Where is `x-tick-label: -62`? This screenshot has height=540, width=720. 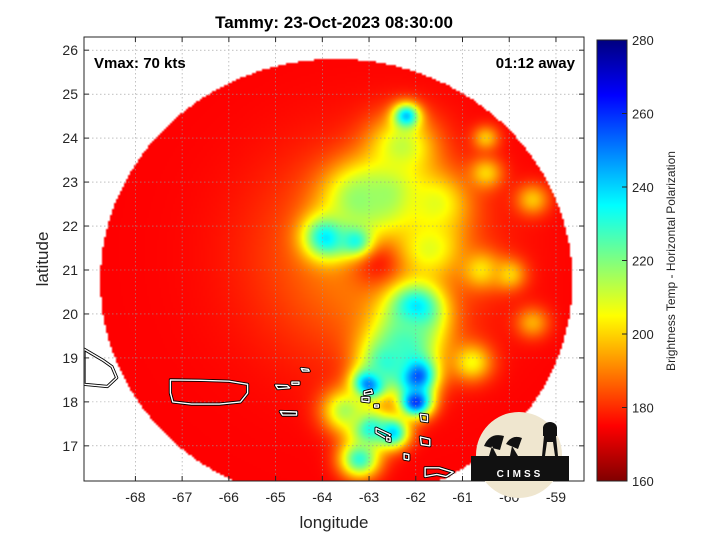
x-tick-label: -62 is located at coordinates (416, 497).